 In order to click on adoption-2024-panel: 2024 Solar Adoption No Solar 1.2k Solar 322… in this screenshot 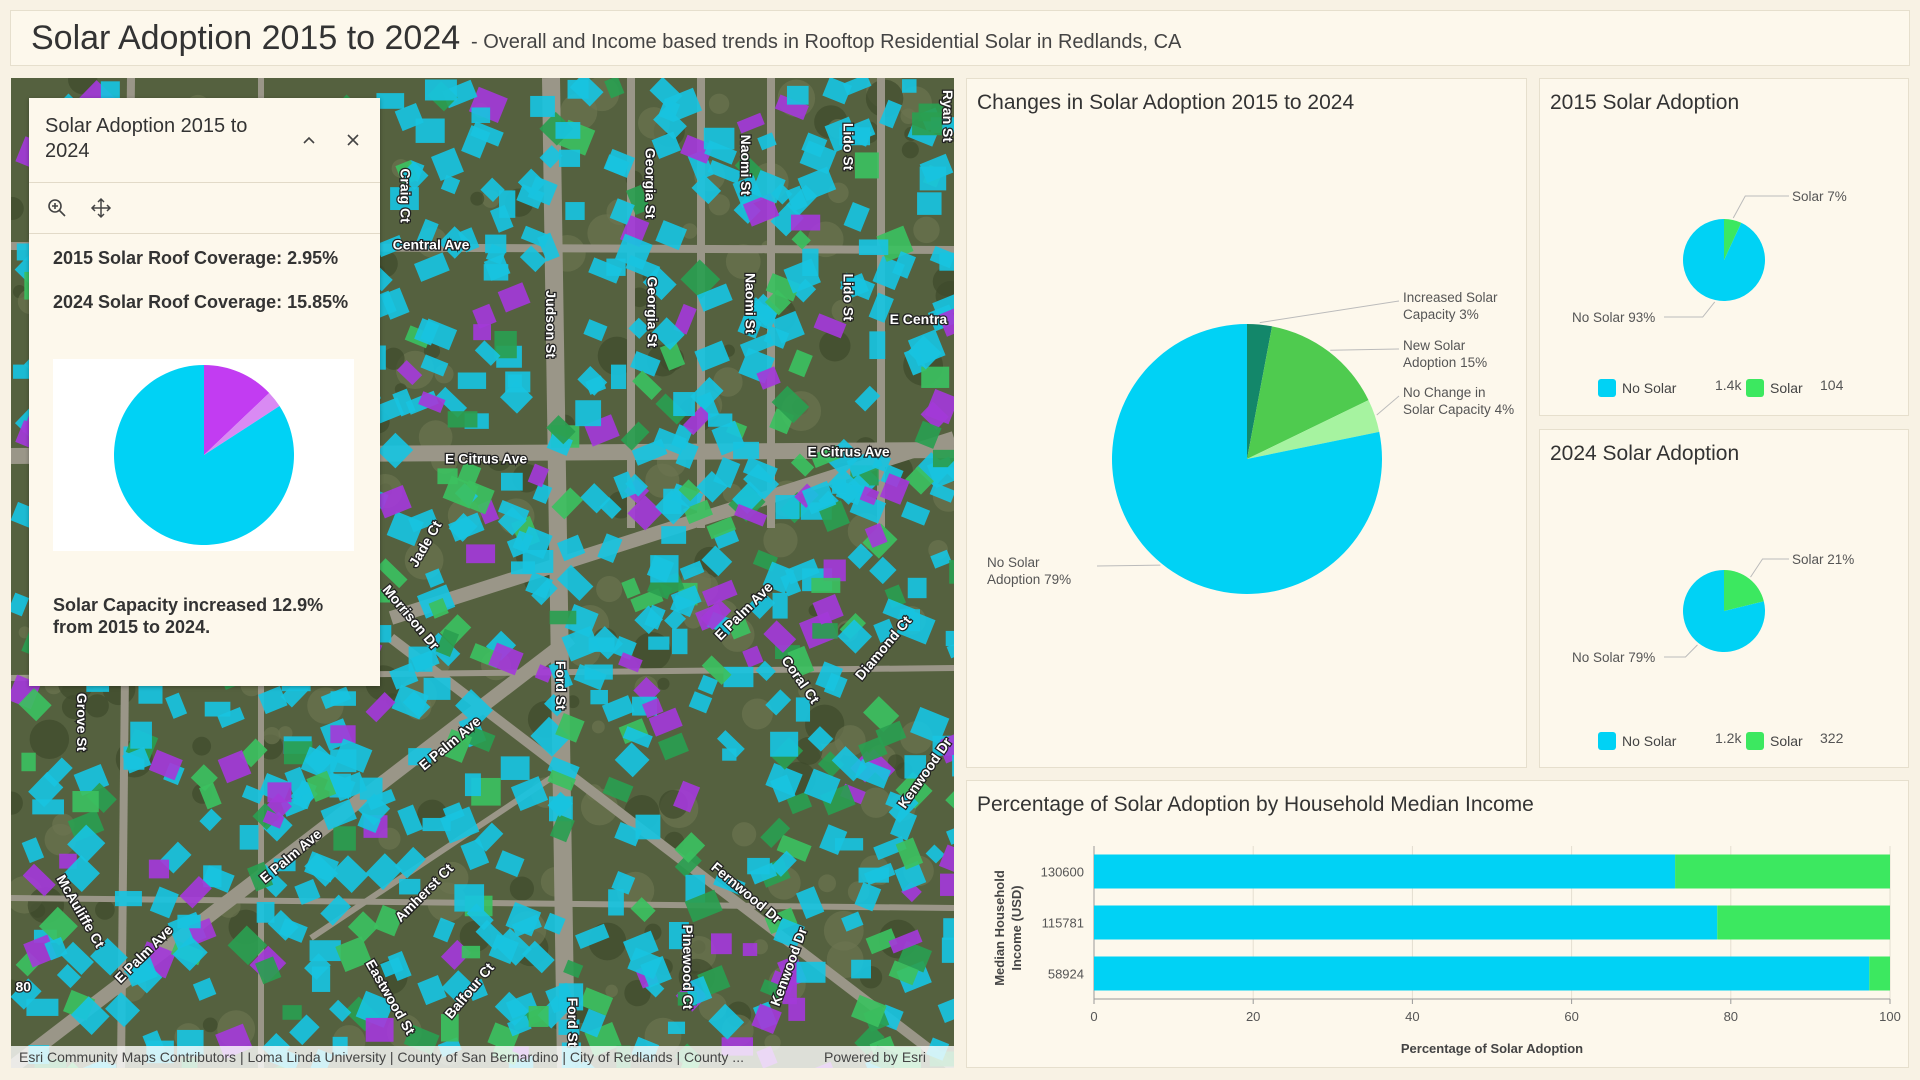, I will do `click(1724, 598)`.